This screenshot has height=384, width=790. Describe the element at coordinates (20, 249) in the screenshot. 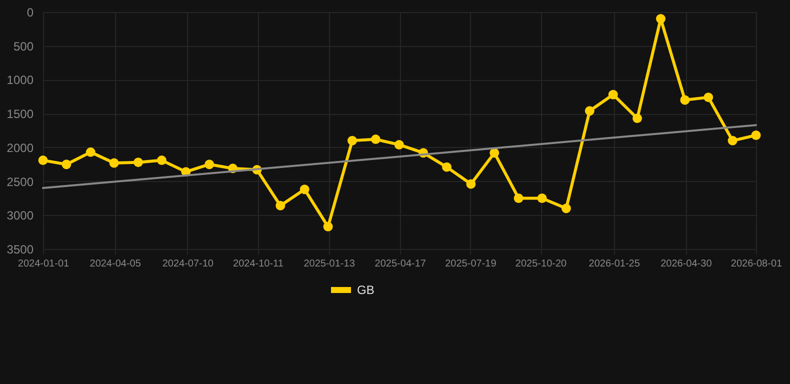

I see `y-tick-label: 3500` at that location.